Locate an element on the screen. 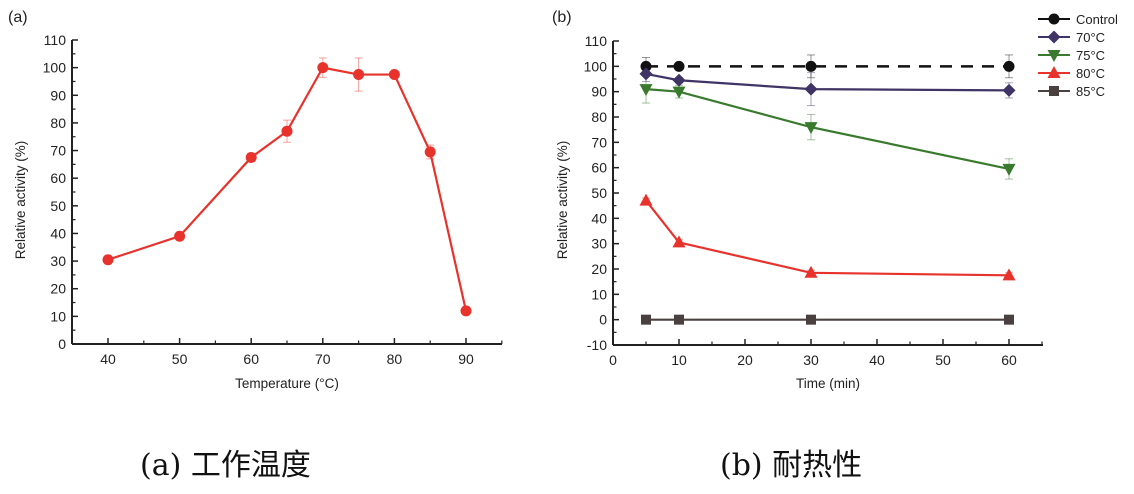 The width and height of the screenshot is (1134, 494). legend-label: 85°C is located at coordinates (1090, 91).